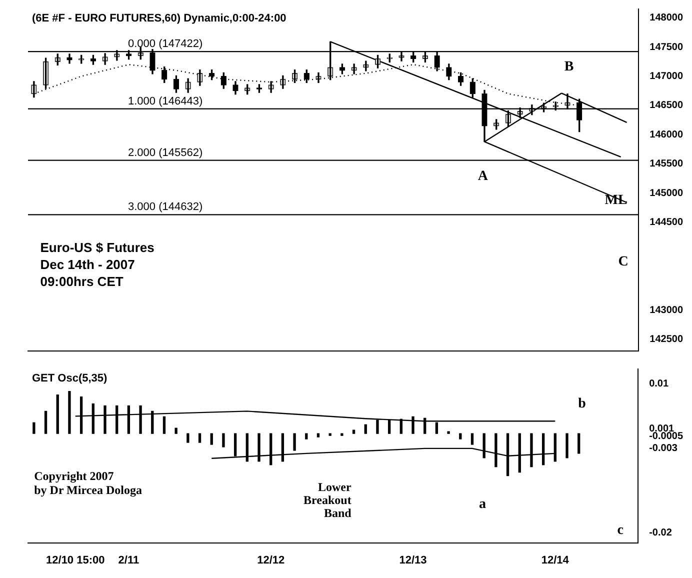 Image resolution: width=692 pixels, height=578 pixels. I want to click on y-tick-label: 146500, so click(667, 106).